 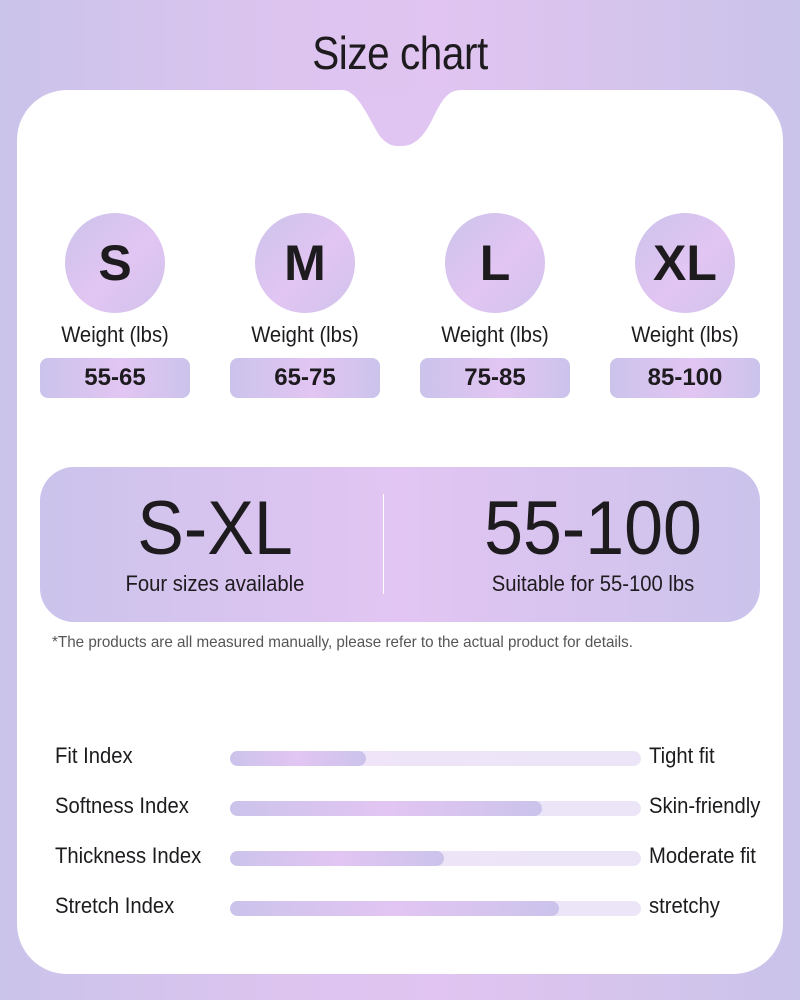 I want to click on index-row: Fit Index Tight fit, so click(x=400, y=758).